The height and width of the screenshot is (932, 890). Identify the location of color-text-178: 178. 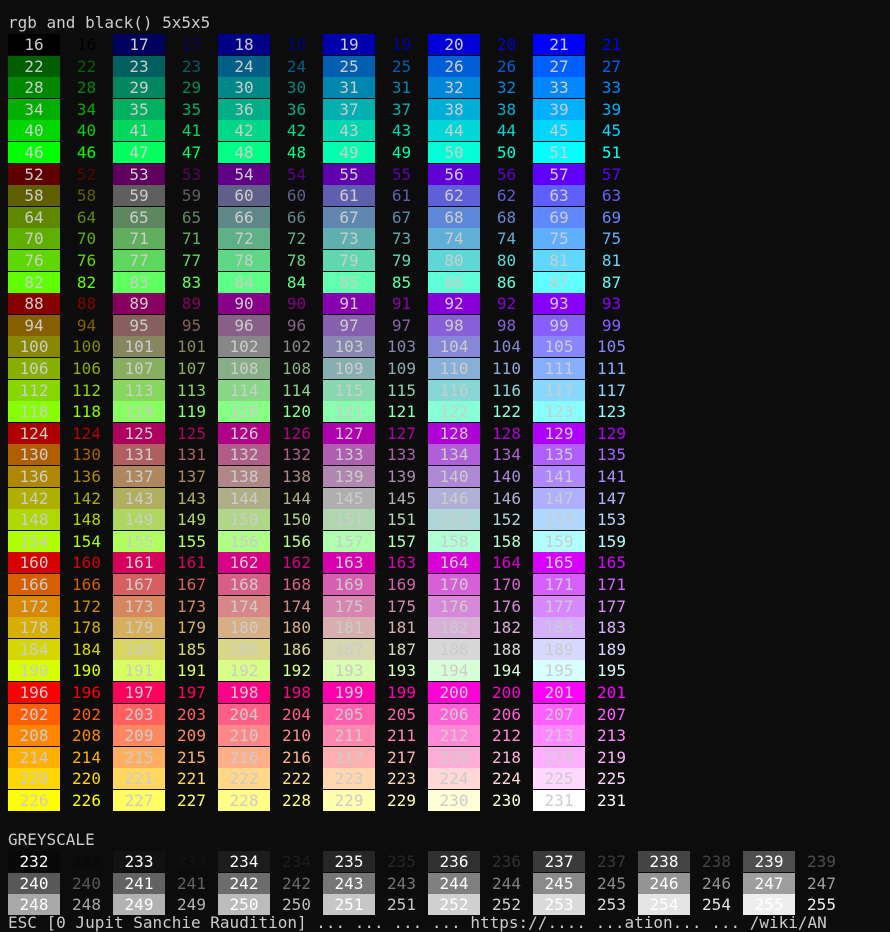
(86, 628).